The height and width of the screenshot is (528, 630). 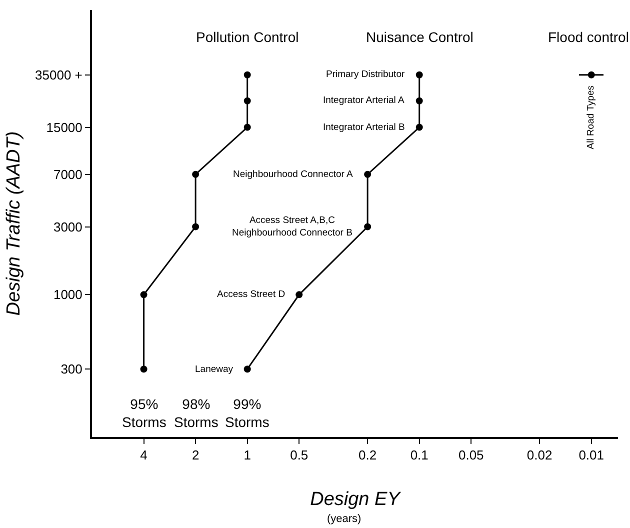 I want to click on x-tick-label: 2, so click(x=196, y=455).